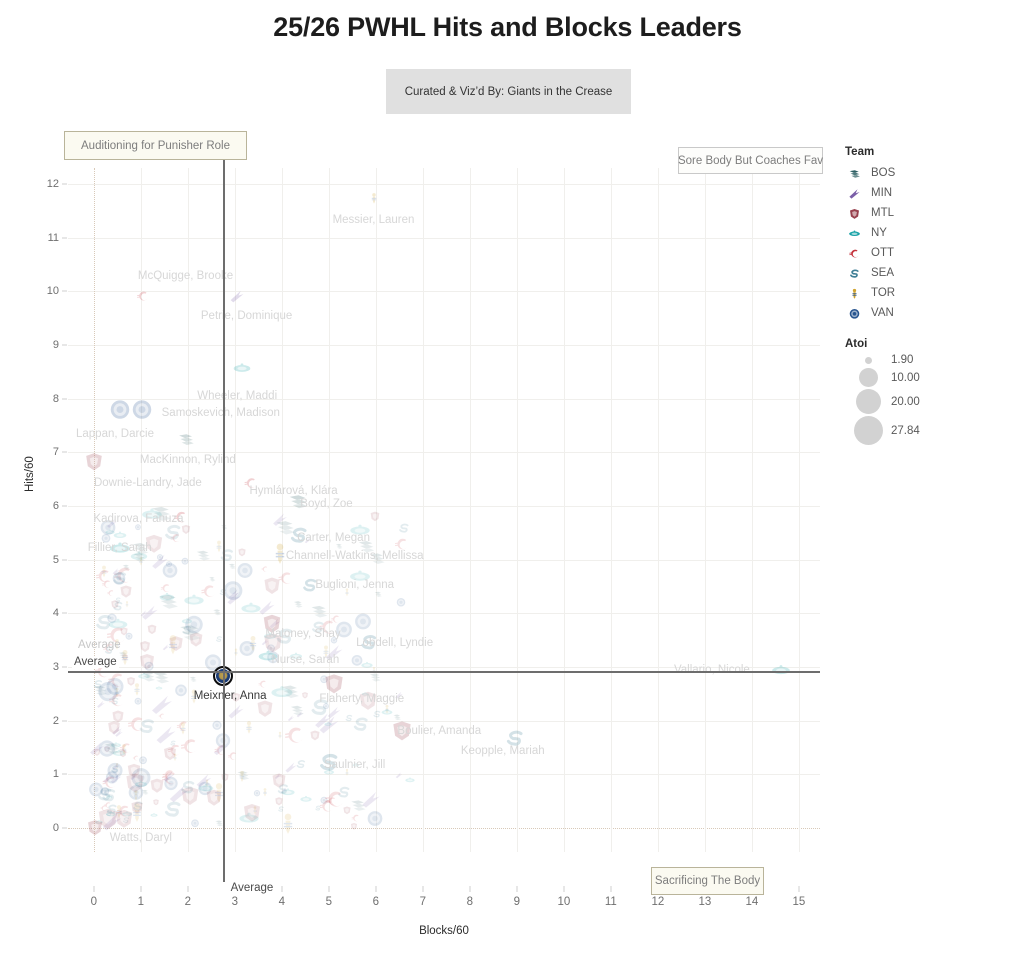 The image size is (1015, 963). I want to click on data-point-label: Wheeler, Maddi, so click(237, 396).